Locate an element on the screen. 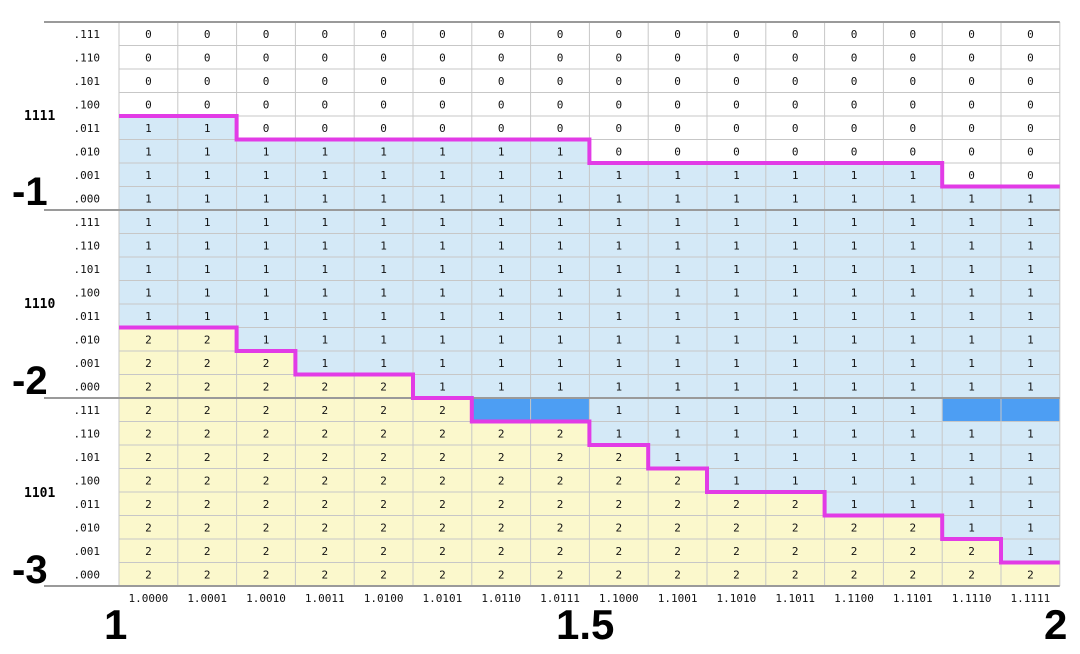 This screenshot has width=1080, height=654. row-suffix-label: .010 is located at coordinates (87, 527).